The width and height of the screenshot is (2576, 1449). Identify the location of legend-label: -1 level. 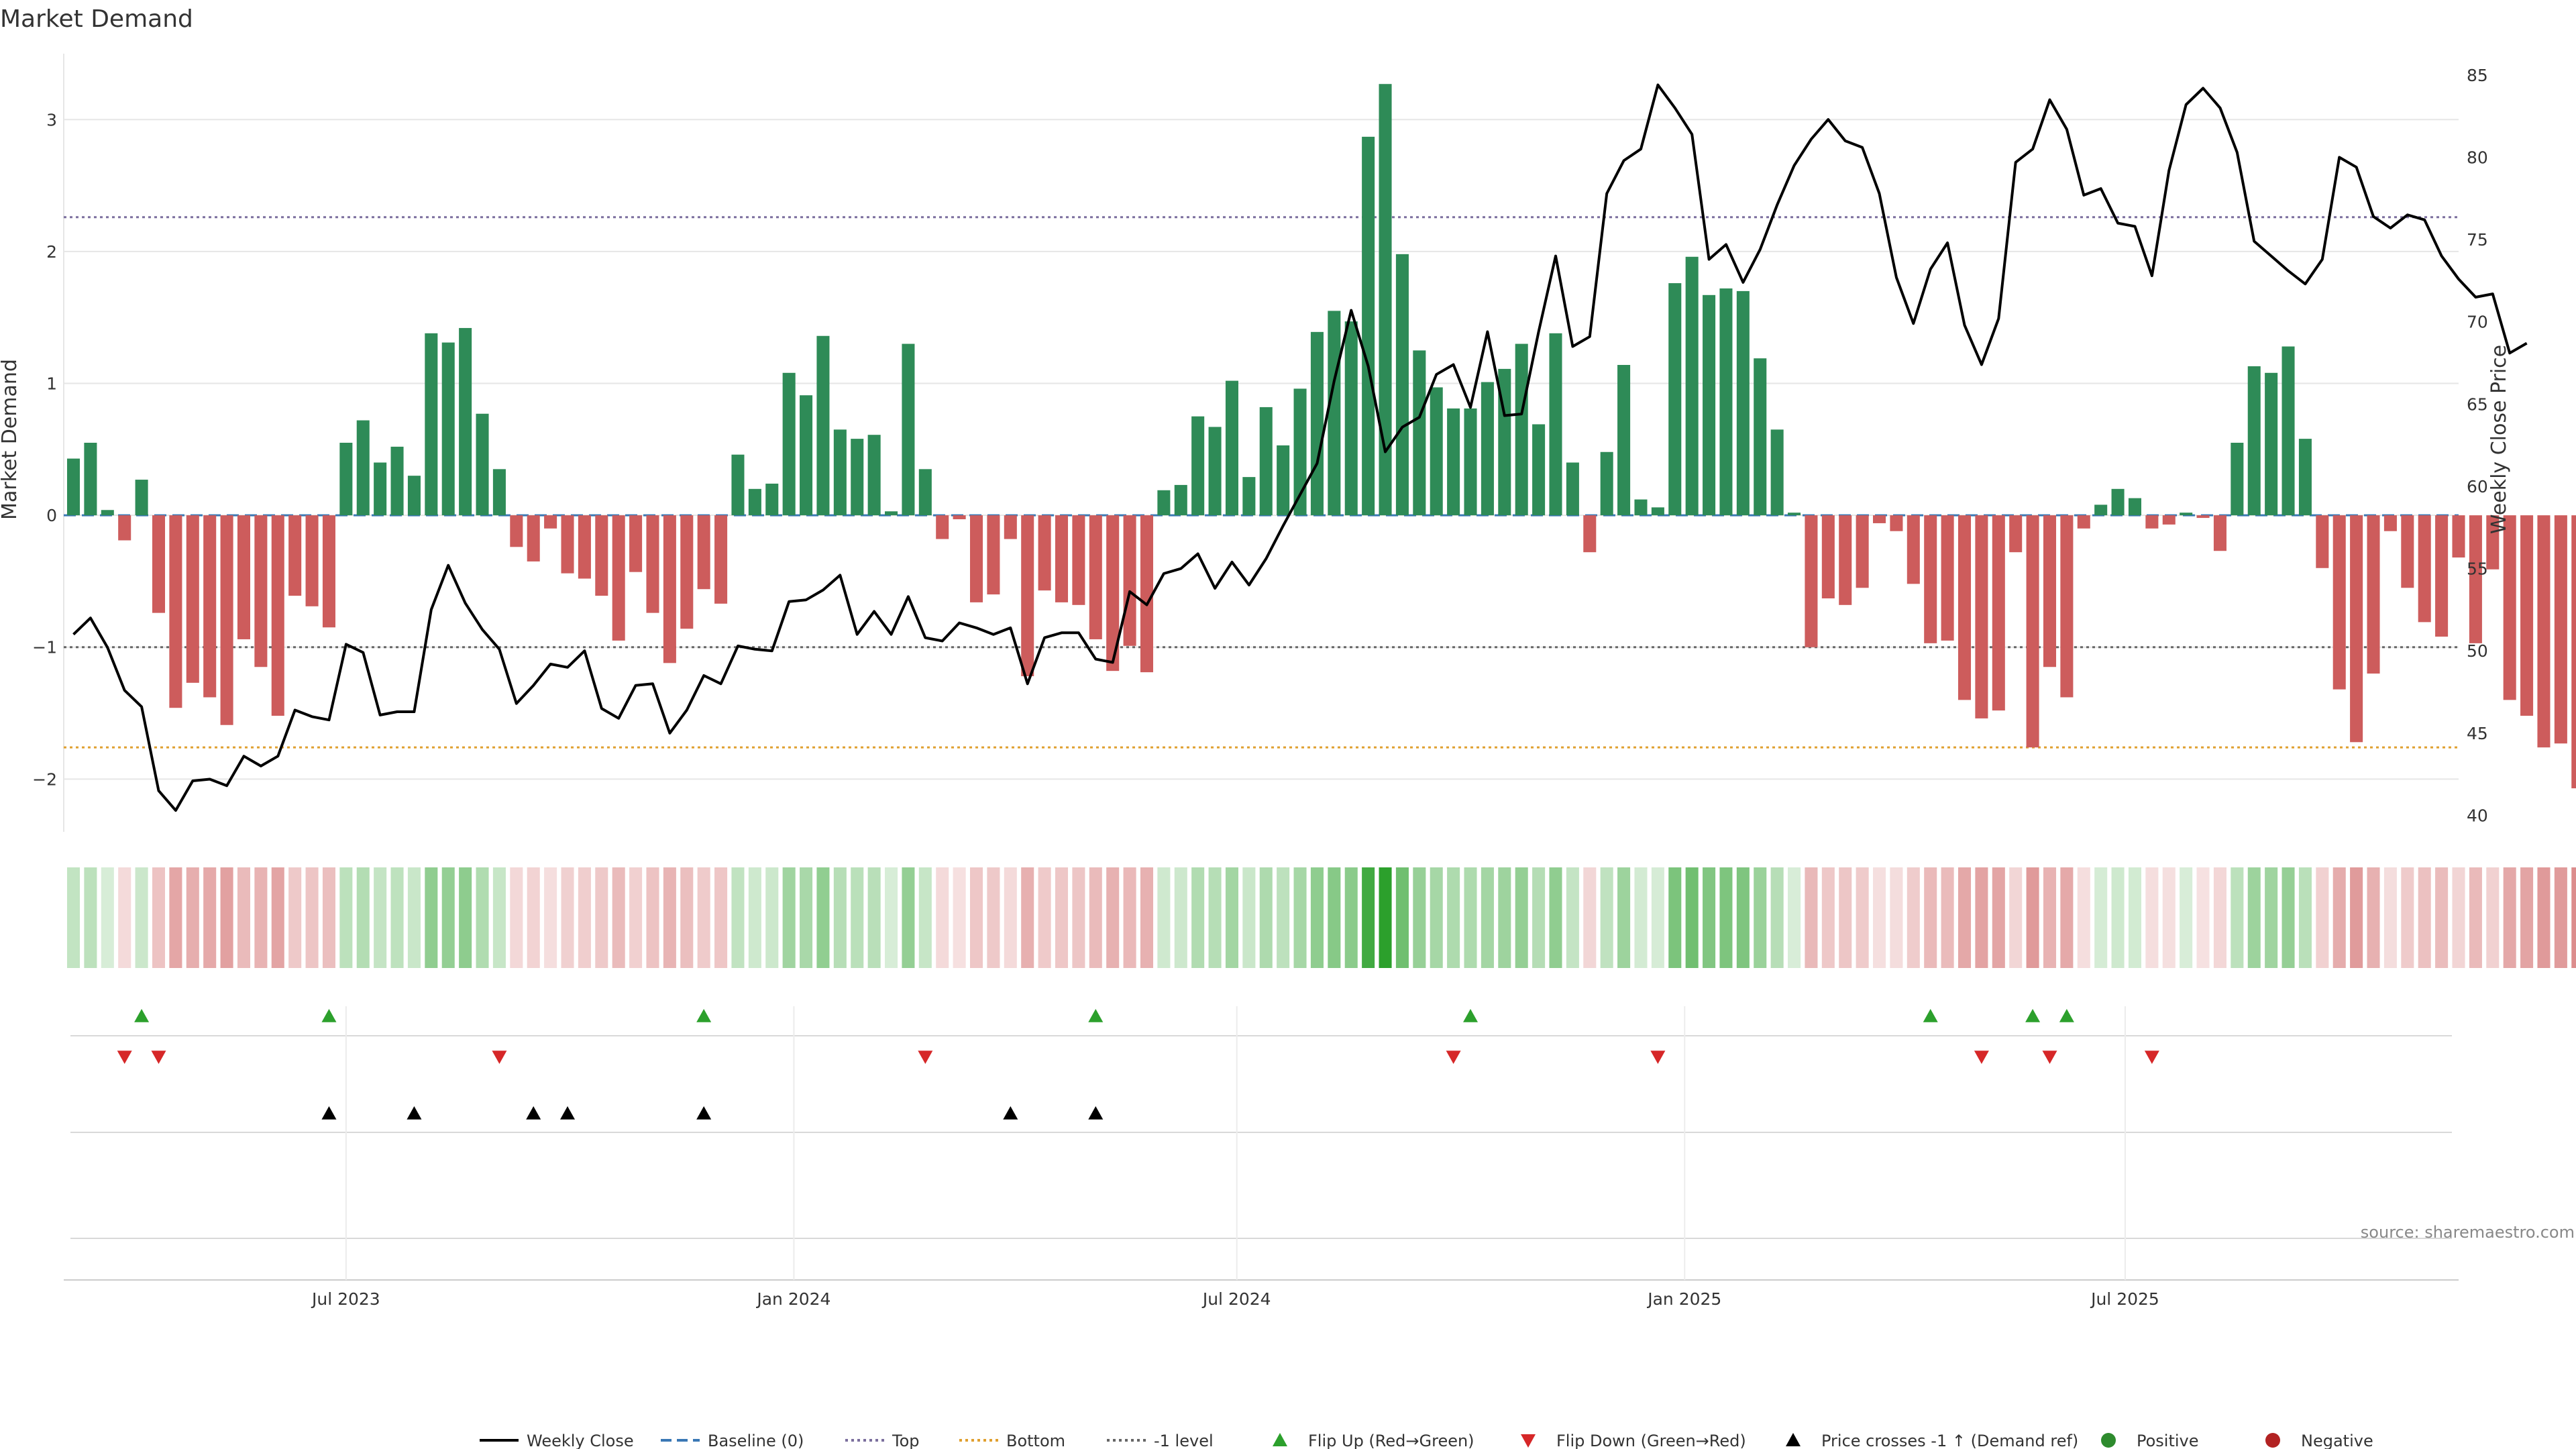
(1184, 1440).